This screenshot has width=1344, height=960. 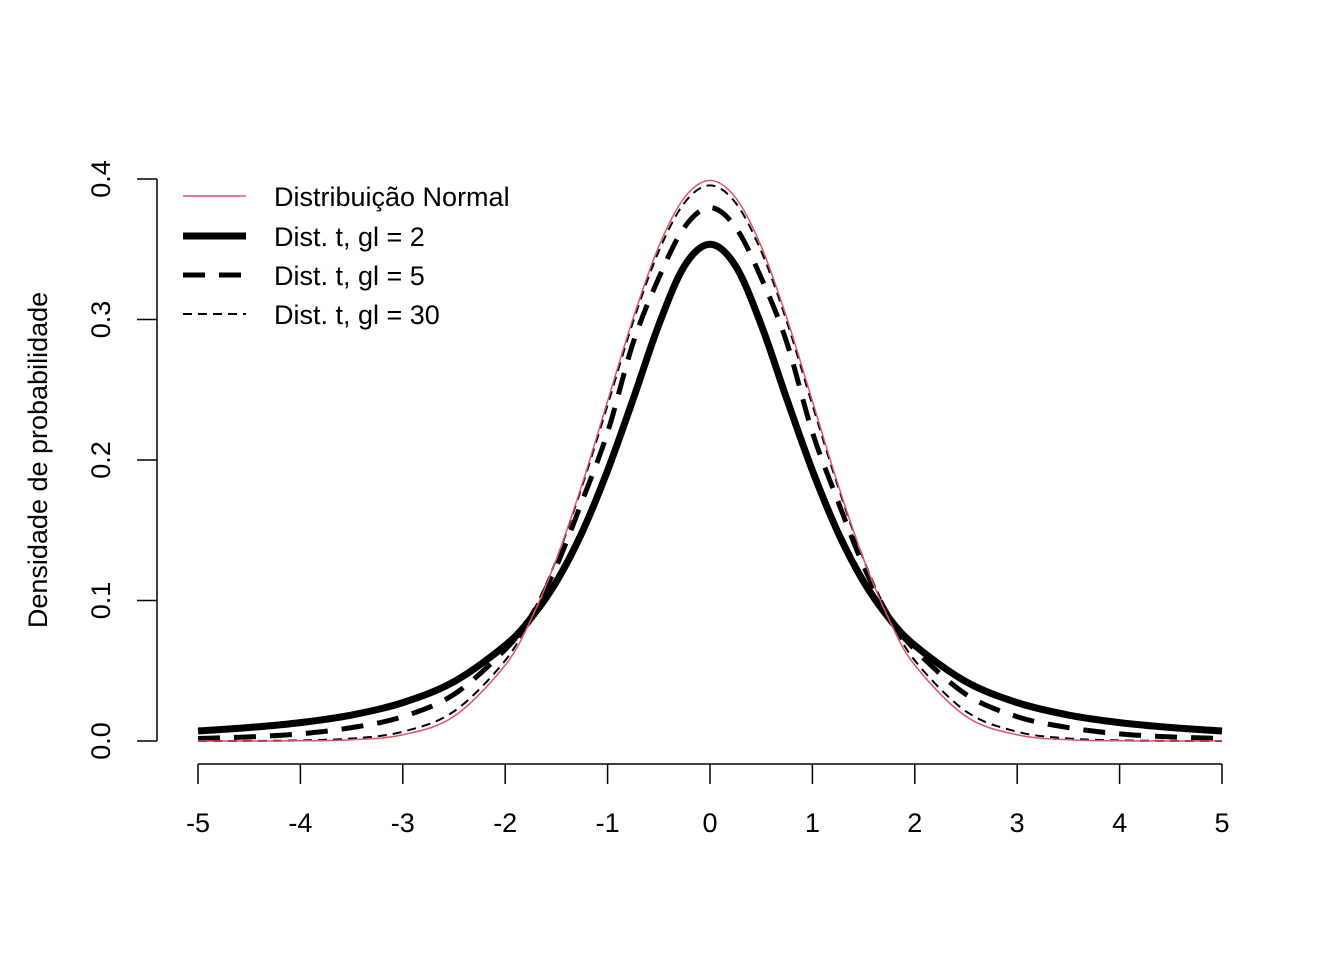 I want to click on x-tick-label: 2, so click(x=914, y=823).